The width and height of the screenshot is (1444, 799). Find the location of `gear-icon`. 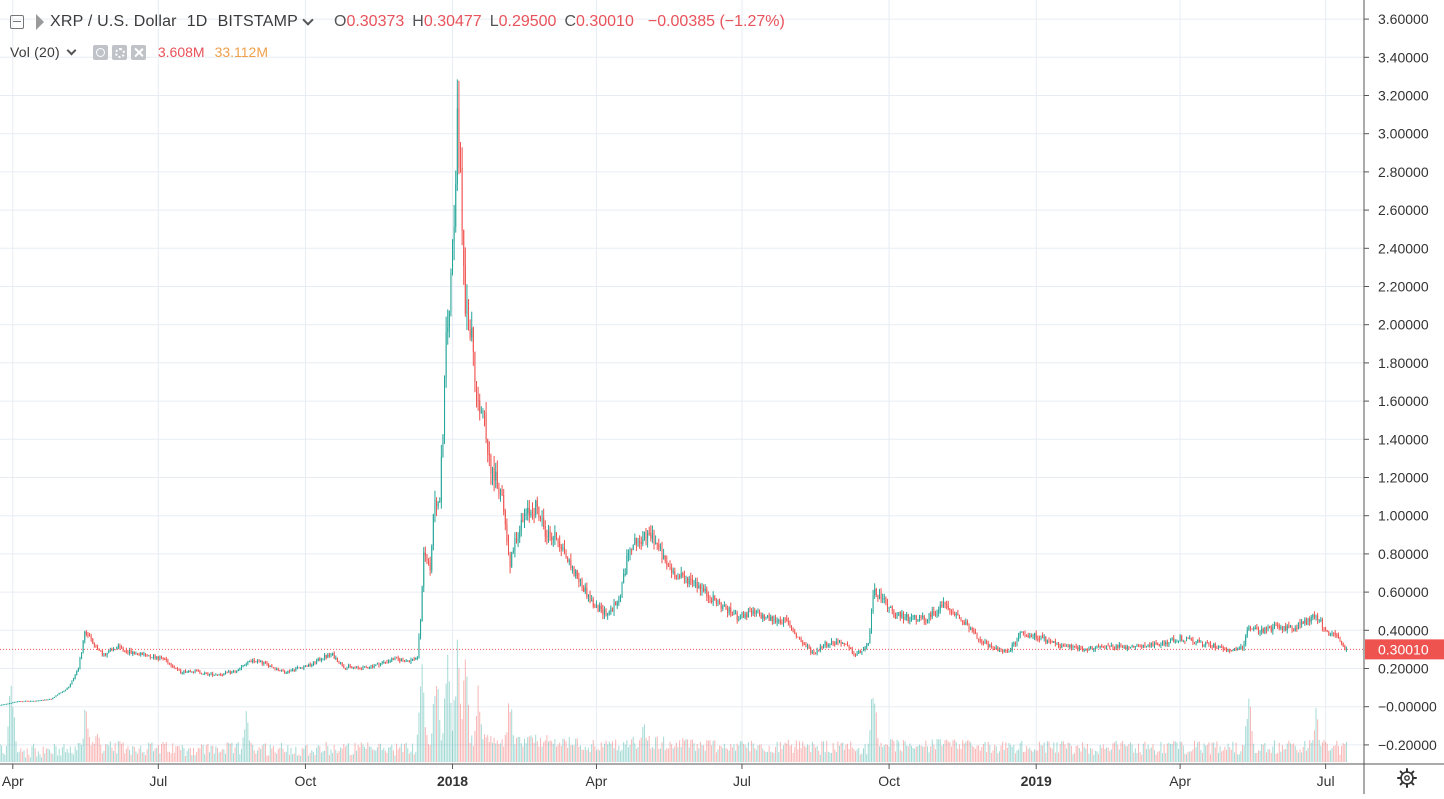

gear-icon is located at coordinates (1407, 778).